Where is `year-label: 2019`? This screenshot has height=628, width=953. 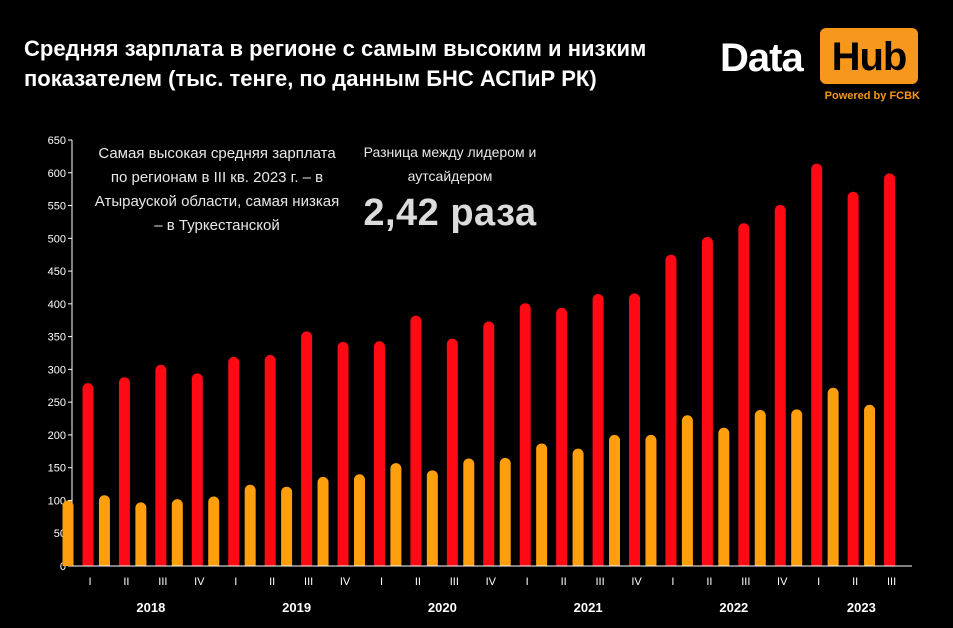 year-label: 2019 is located at coordinates (296, 607).